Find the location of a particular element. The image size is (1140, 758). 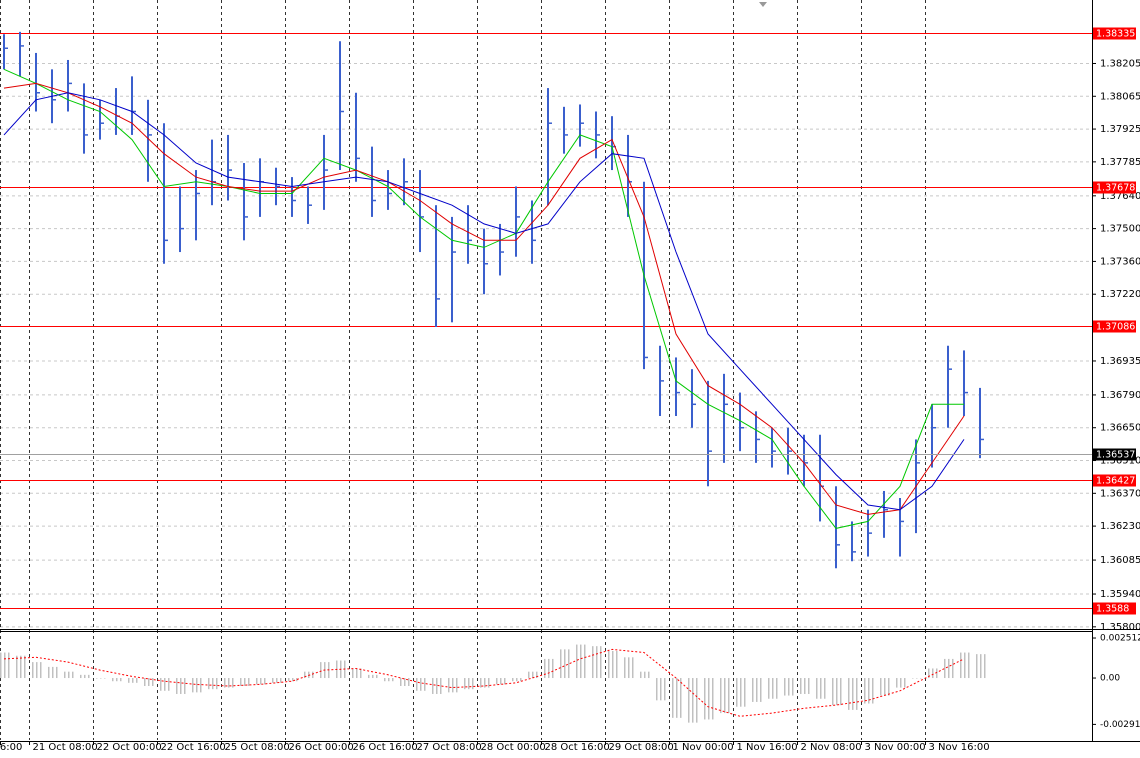

x-tick-label: 22 Oct 16:00 is located at coordinates (193, 747).